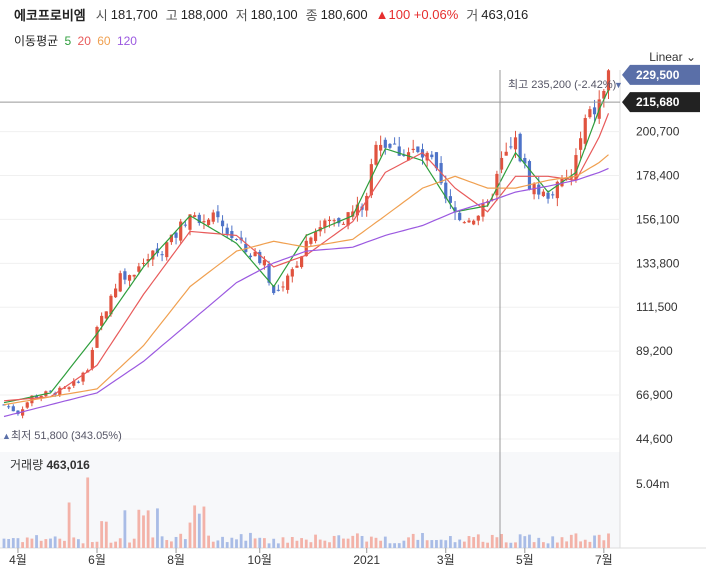  I want to click on crosshair-price-text: 215,680, so click(658, 102).